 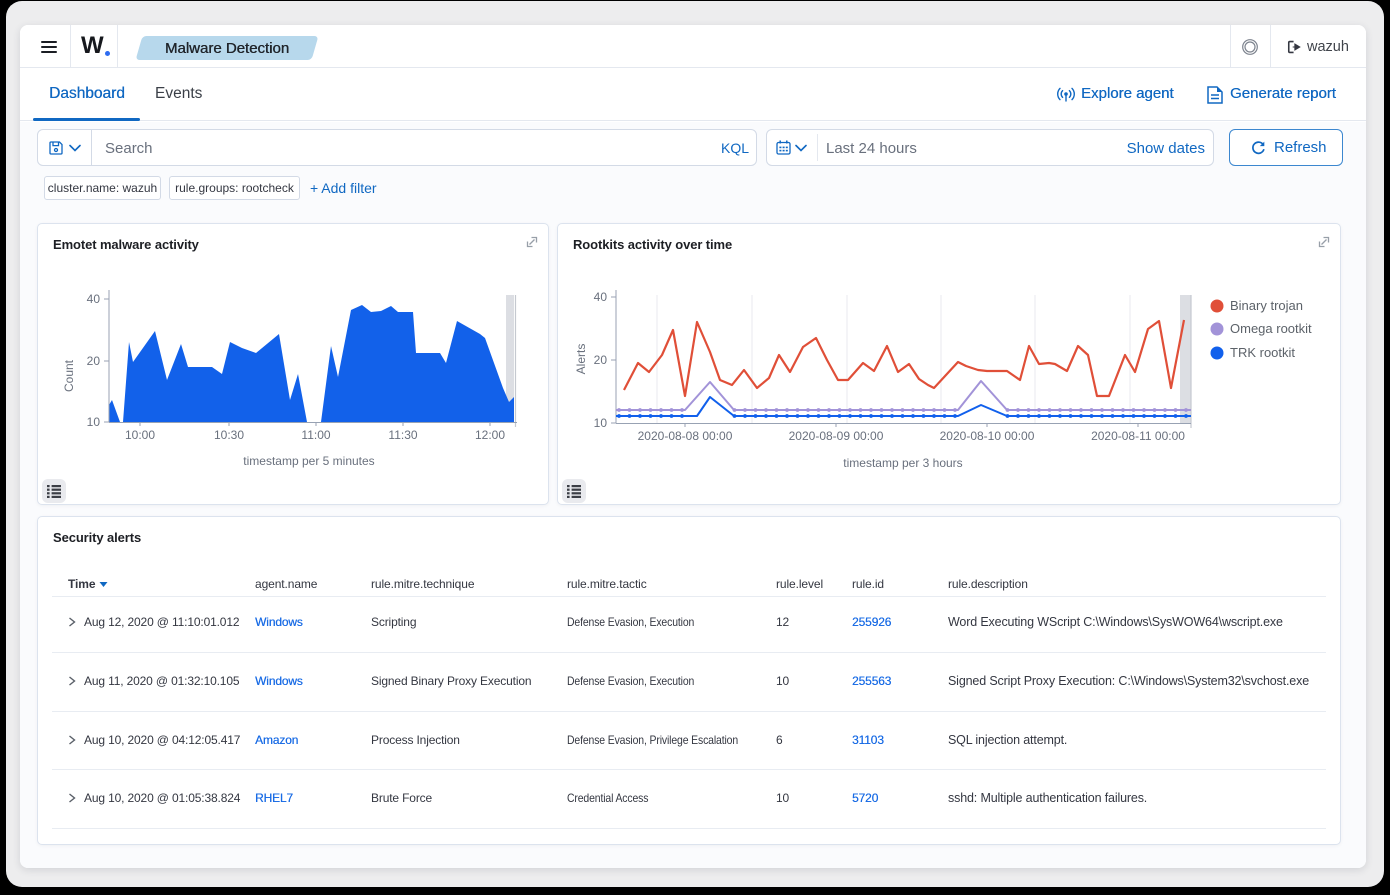 I want to click on svg-text: TRK rootkit, so click(x=1262, y=352).